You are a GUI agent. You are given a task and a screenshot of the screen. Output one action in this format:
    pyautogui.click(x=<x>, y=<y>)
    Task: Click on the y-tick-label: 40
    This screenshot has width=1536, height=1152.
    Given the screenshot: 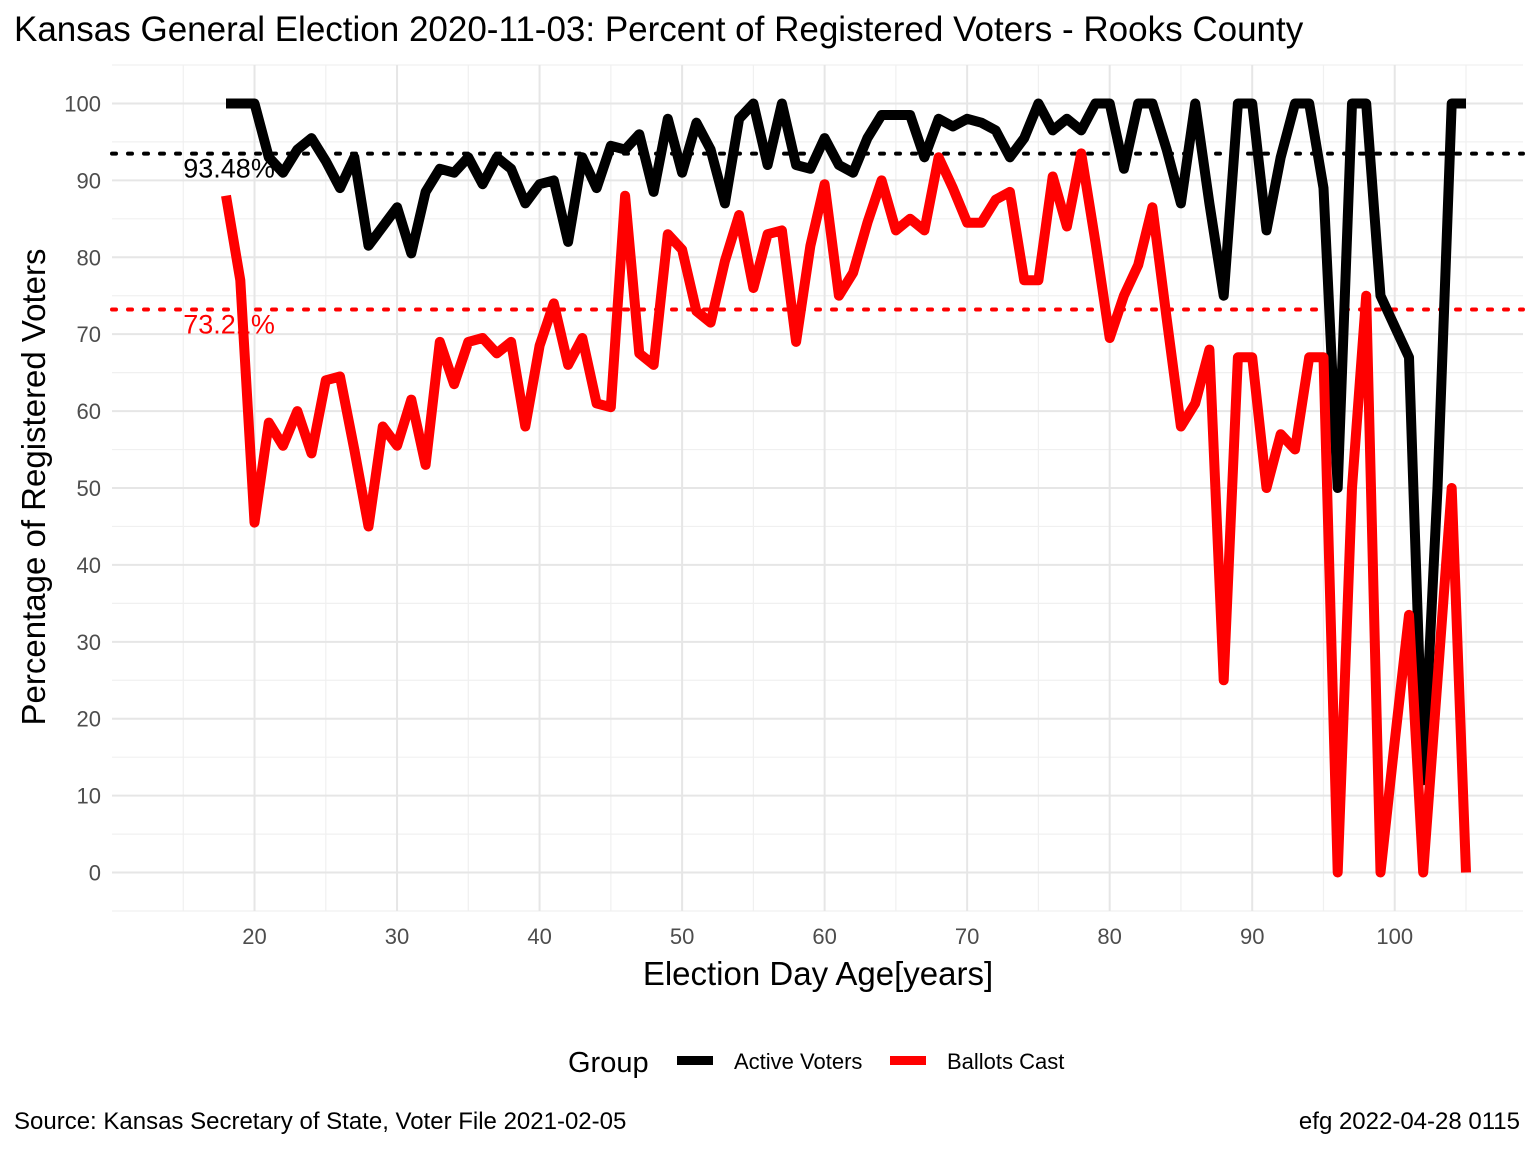 What is the action you would take?
    pyautogui.click(x=89, y=565)
    